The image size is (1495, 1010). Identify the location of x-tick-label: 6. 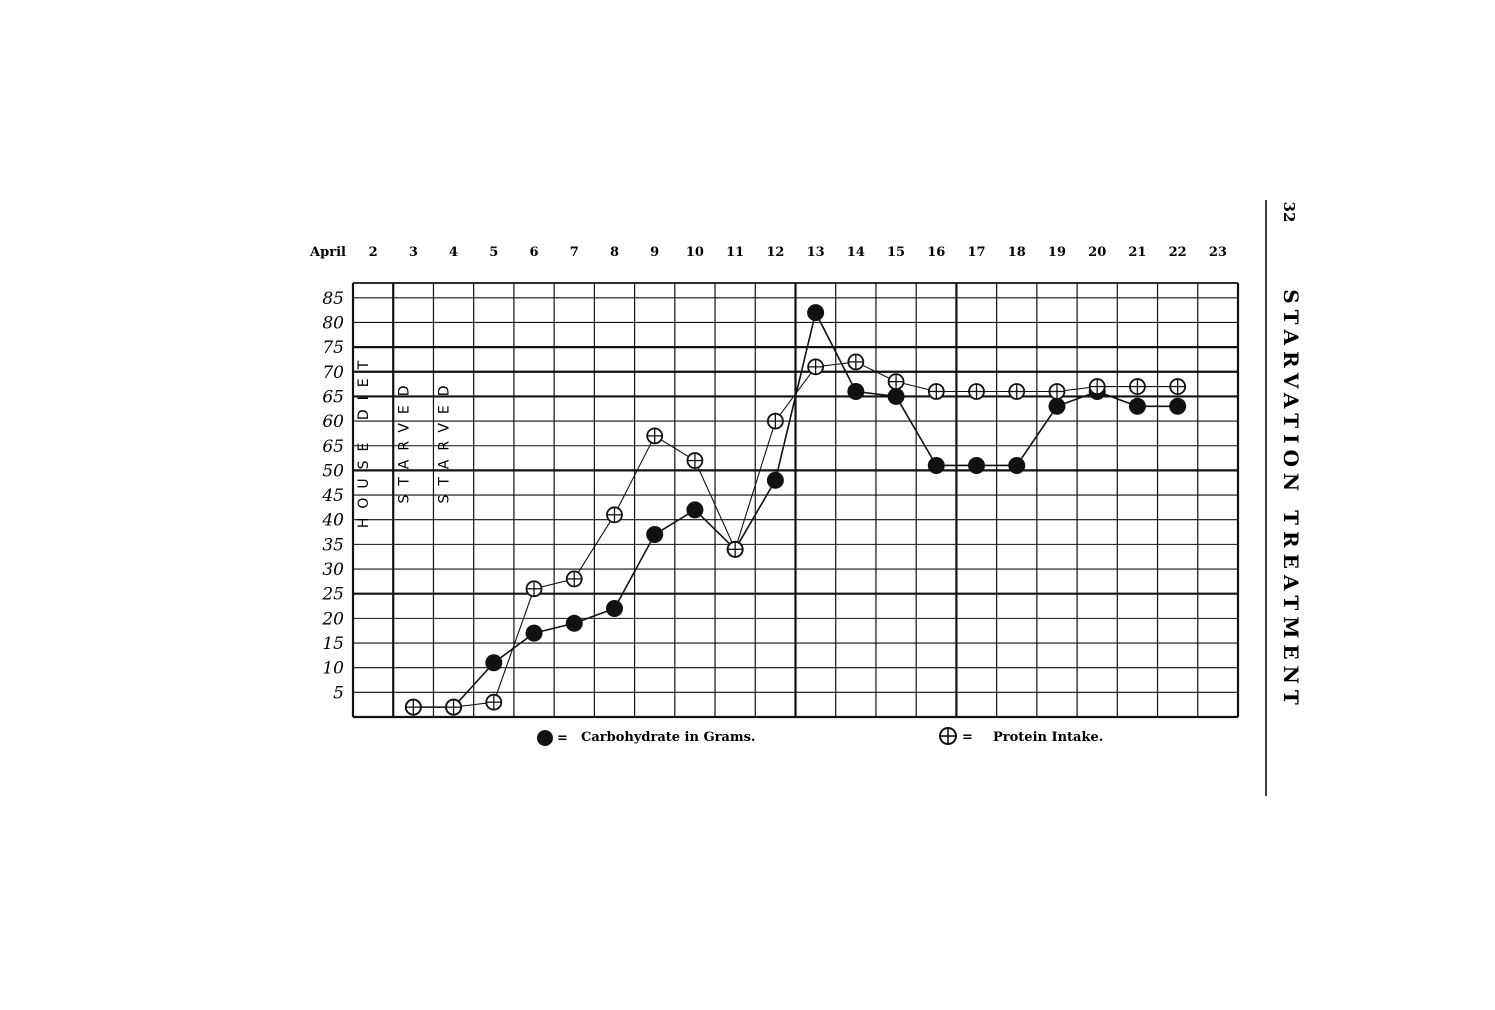
(533, 252).